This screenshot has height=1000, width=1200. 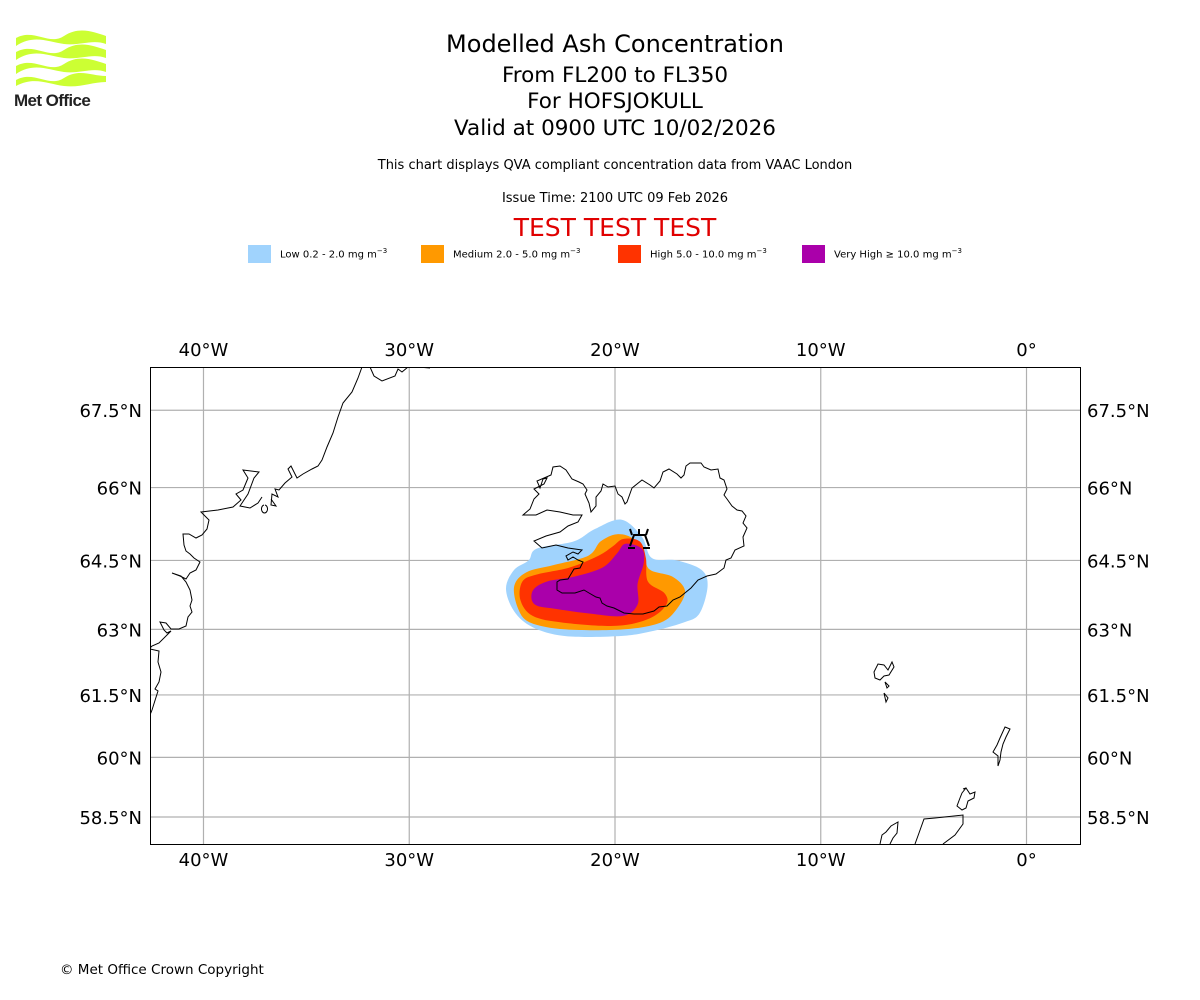 I want to click on met-office-logo, so click(x=61, y=58).